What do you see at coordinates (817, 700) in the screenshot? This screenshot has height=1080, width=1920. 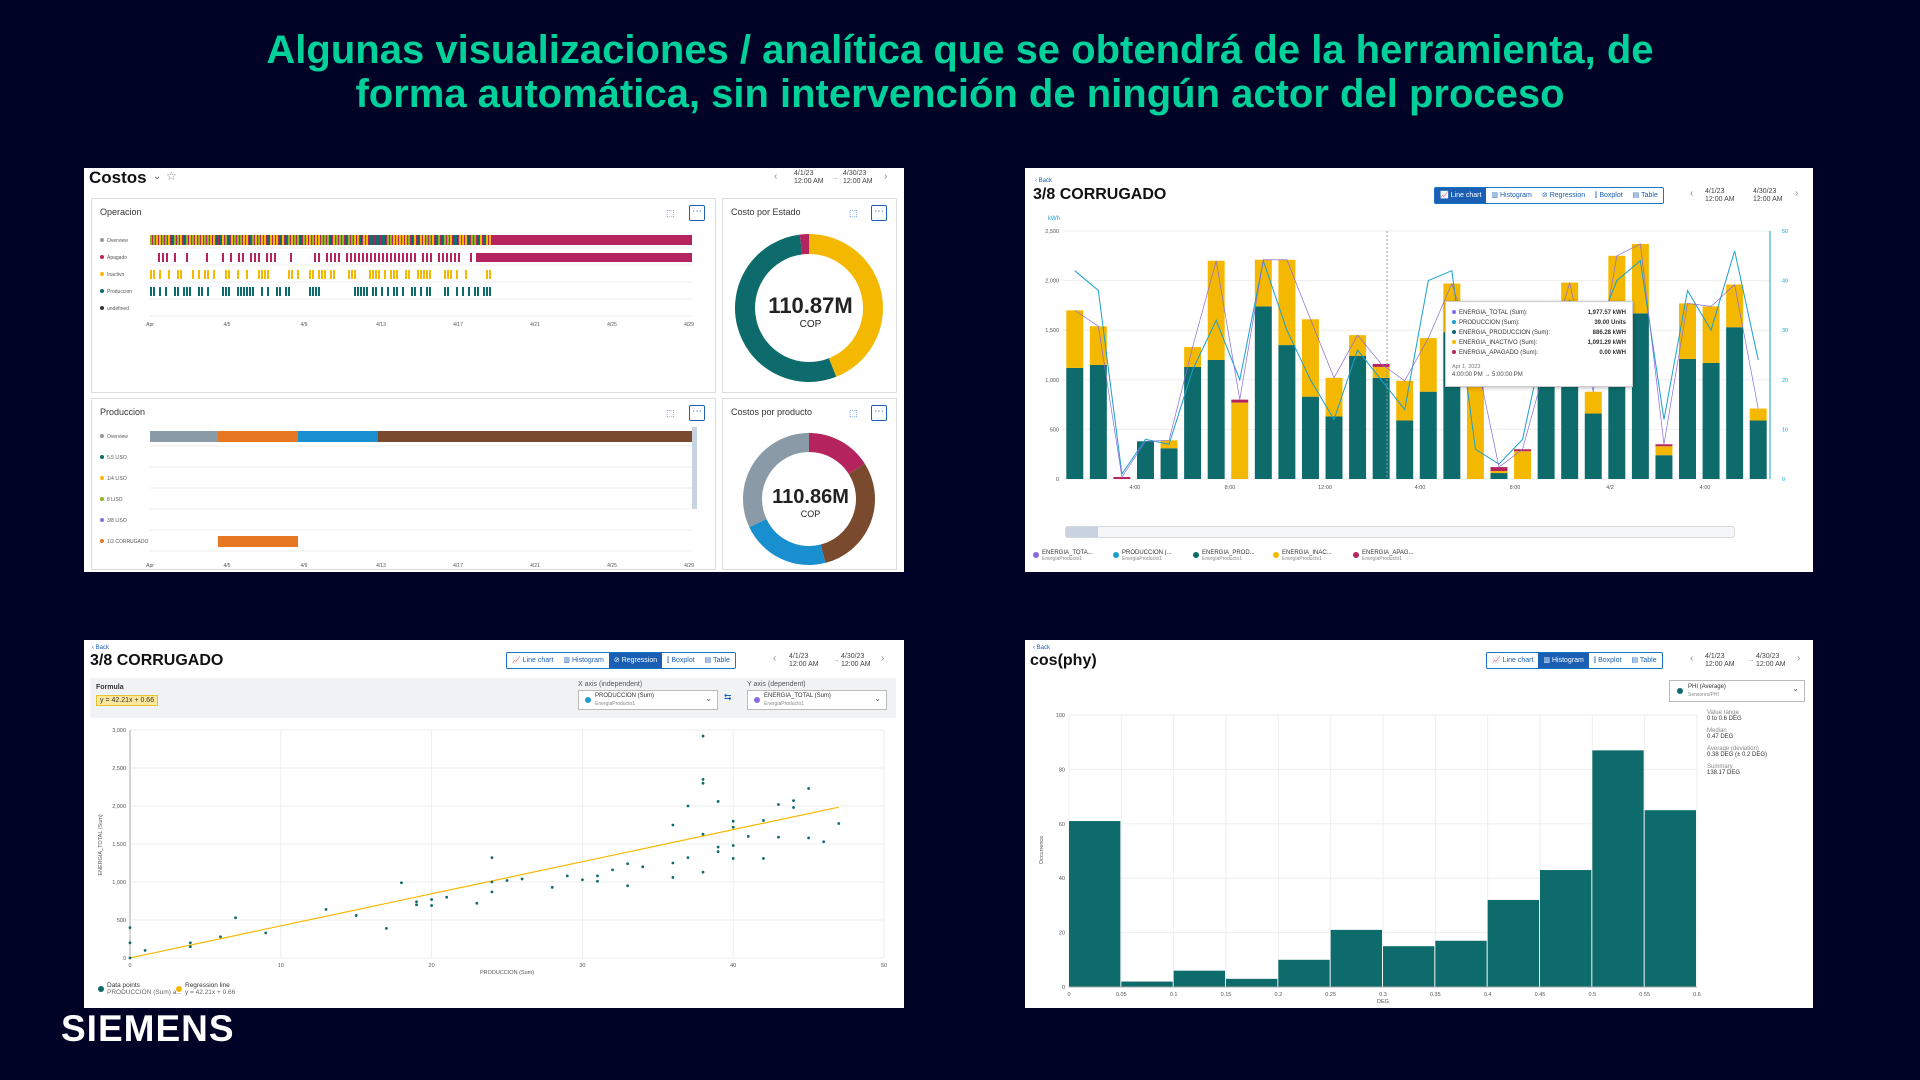 I see `y-axis-select: ENERGIA_TOTAL (Sum) EnergiaProducto1 ⌄` at bounding box center [817, 700].